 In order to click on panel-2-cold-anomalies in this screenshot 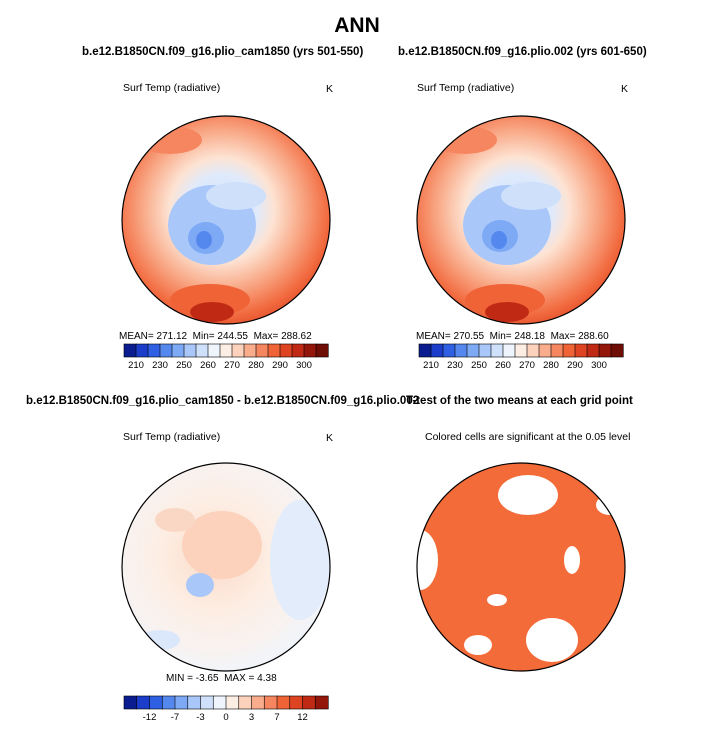, I will do `click(497, 224)`.